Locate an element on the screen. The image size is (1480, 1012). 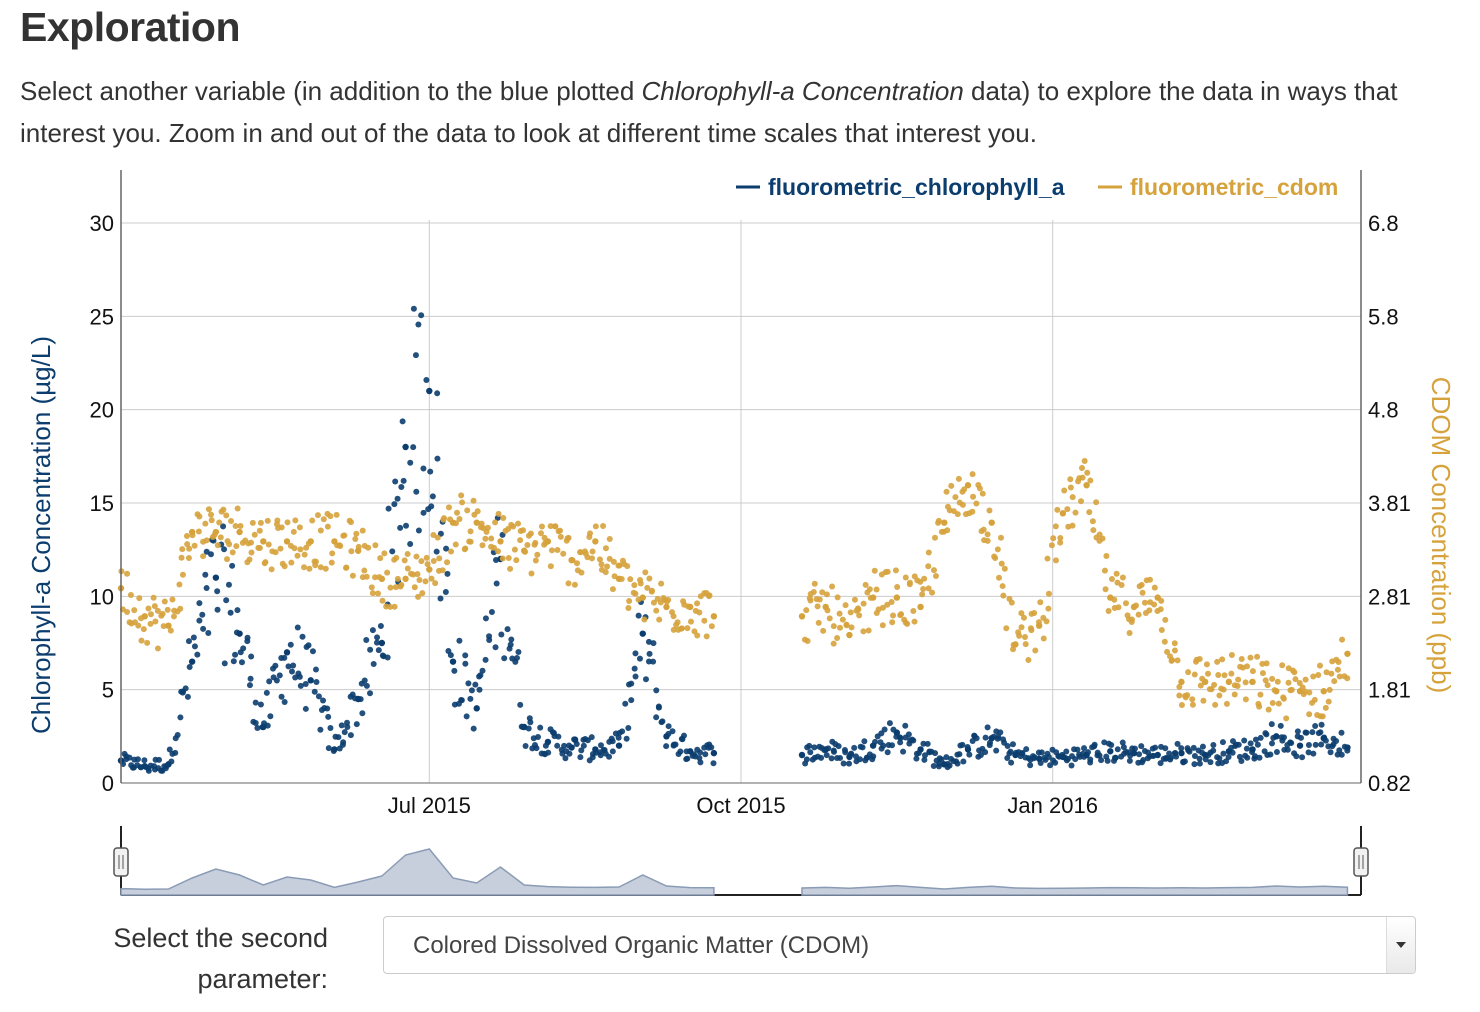
range-end-handle is located at coordinates (1361, 862).